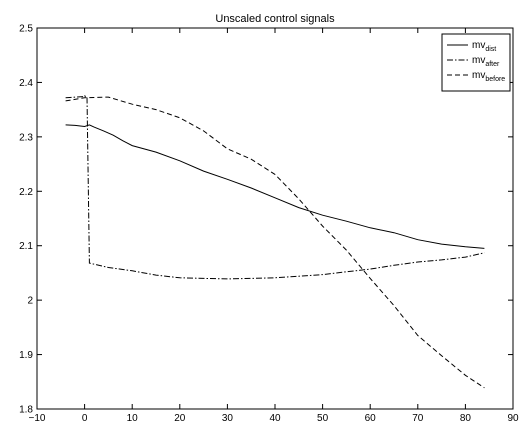 This screenshot has height=428, width=528. I want to click on legend-label-dist: mvdist, so click(484, 46).